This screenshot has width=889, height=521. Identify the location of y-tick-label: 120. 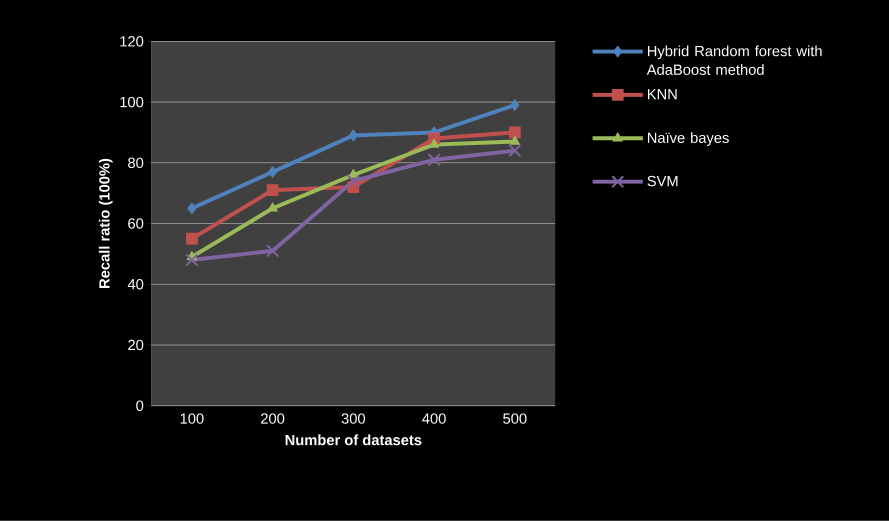
(132, 41).